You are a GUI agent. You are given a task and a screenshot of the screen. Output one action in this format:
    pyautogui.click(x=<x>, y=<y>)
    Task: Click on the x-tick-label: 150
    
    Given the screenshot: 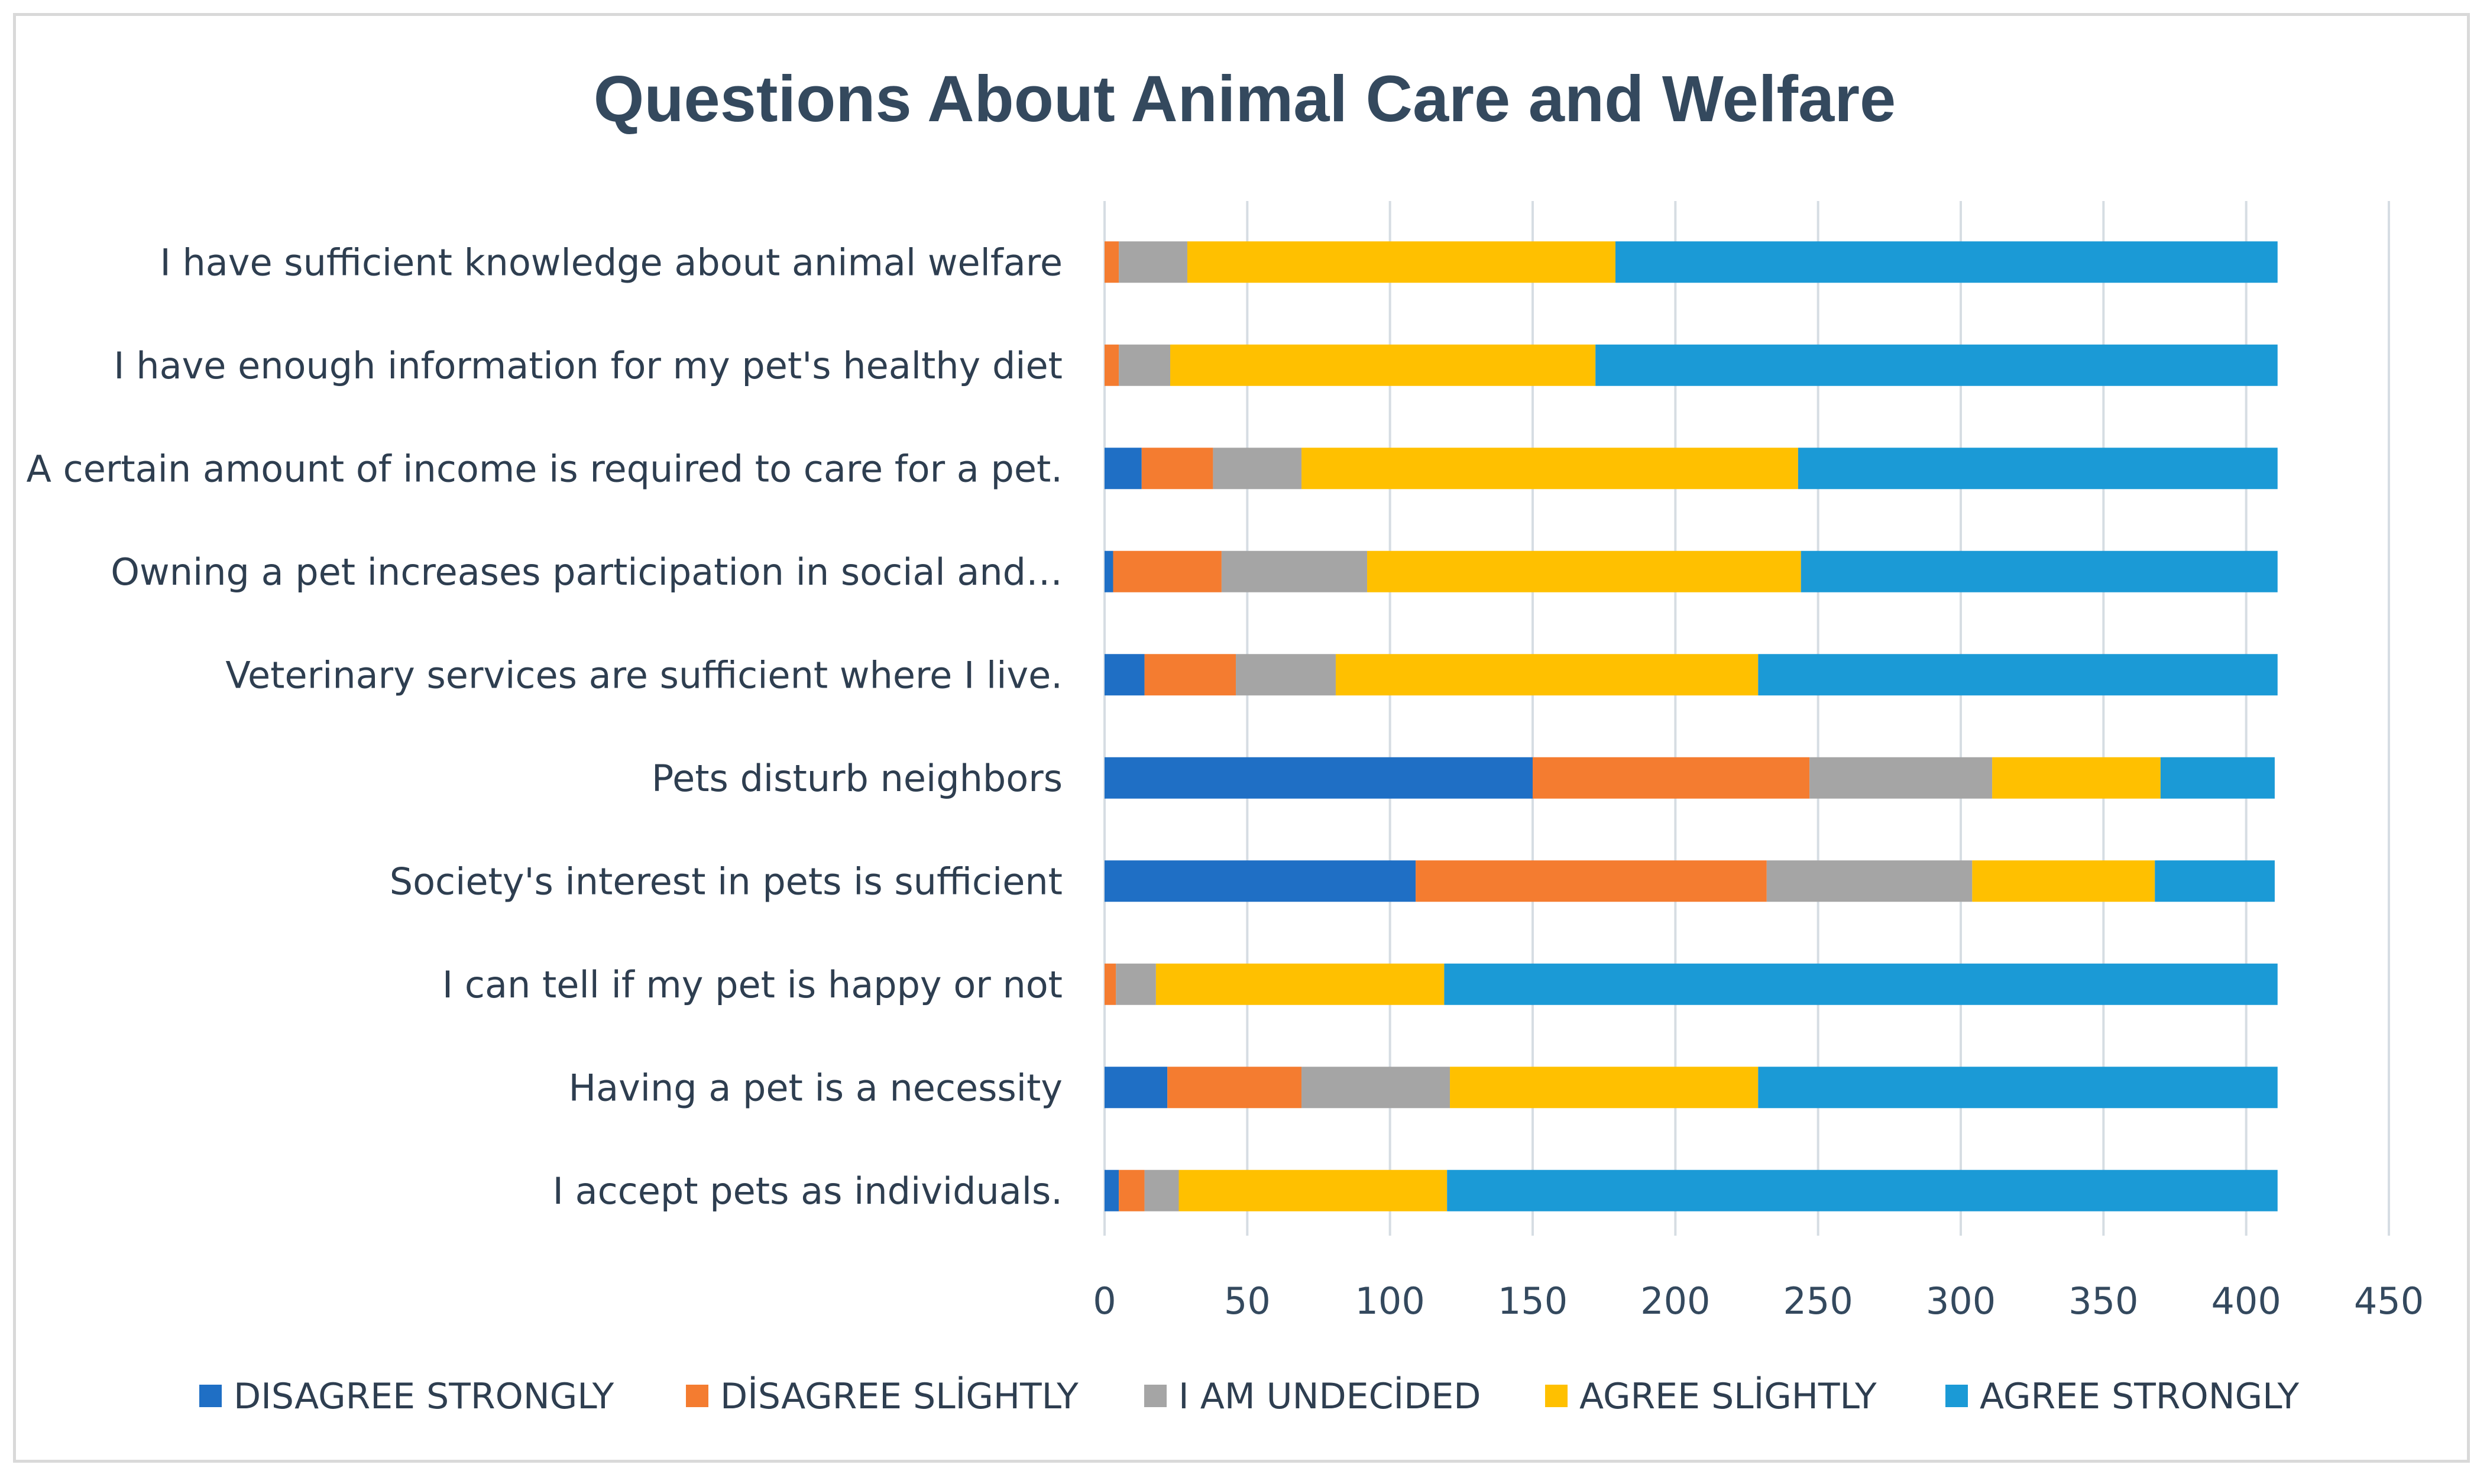 What is the action you would take?
    pyautogui.click(x=1533, y=1301)
    